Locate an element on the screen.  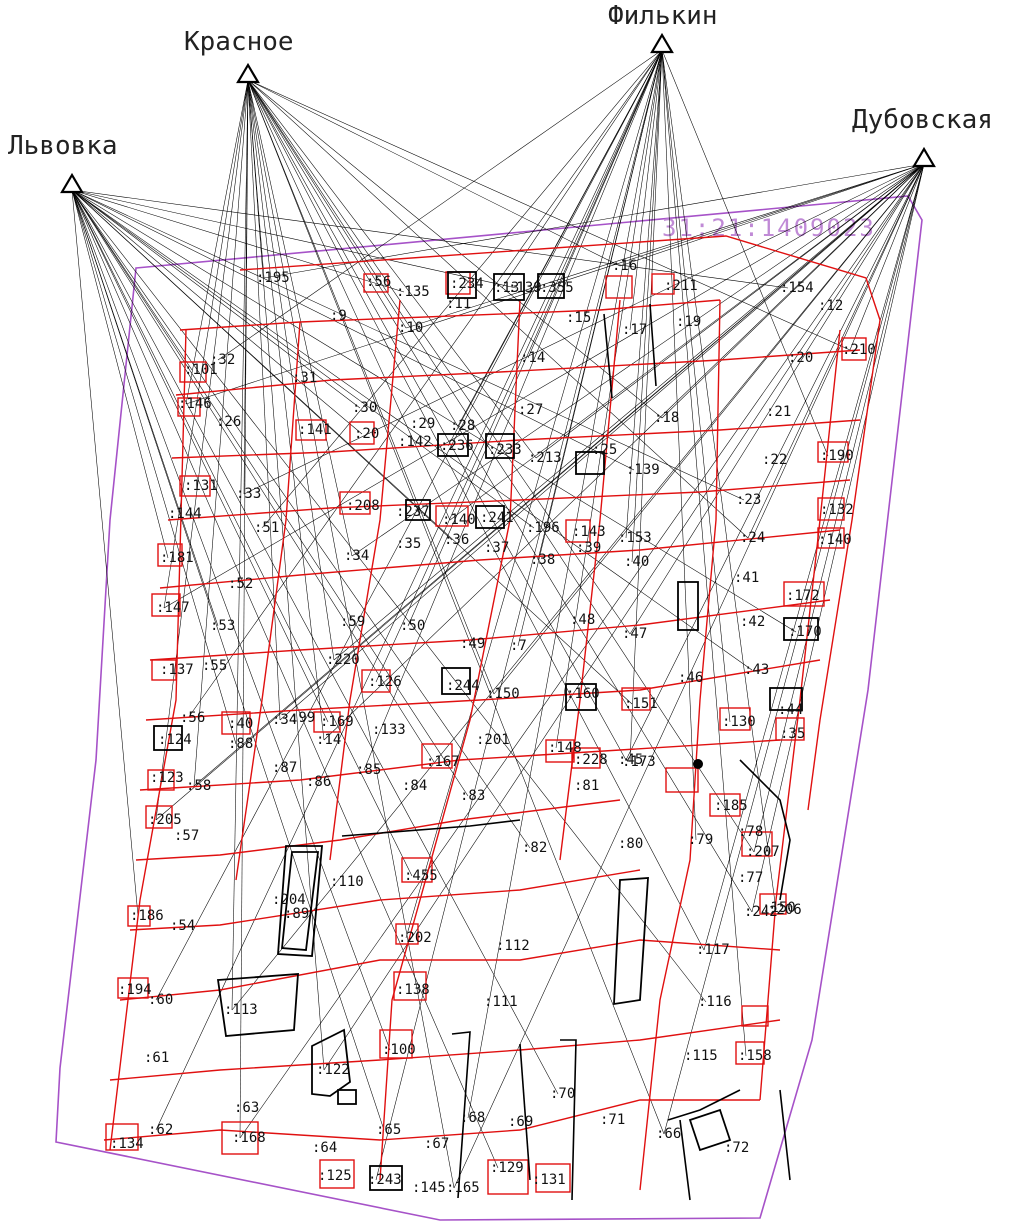
parcel-number-label: :87 is located at coordinates (284, 768).